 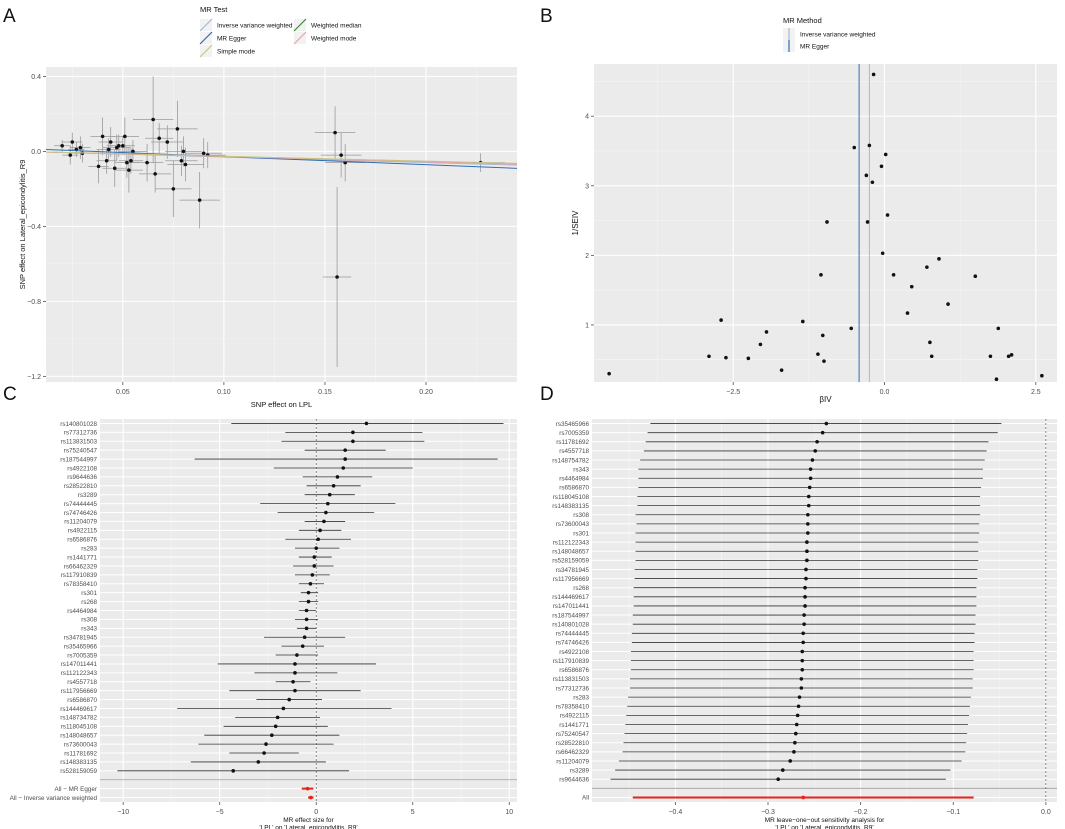 I want to click on x-tick-label: −0.4, so click(x=675, y=812).